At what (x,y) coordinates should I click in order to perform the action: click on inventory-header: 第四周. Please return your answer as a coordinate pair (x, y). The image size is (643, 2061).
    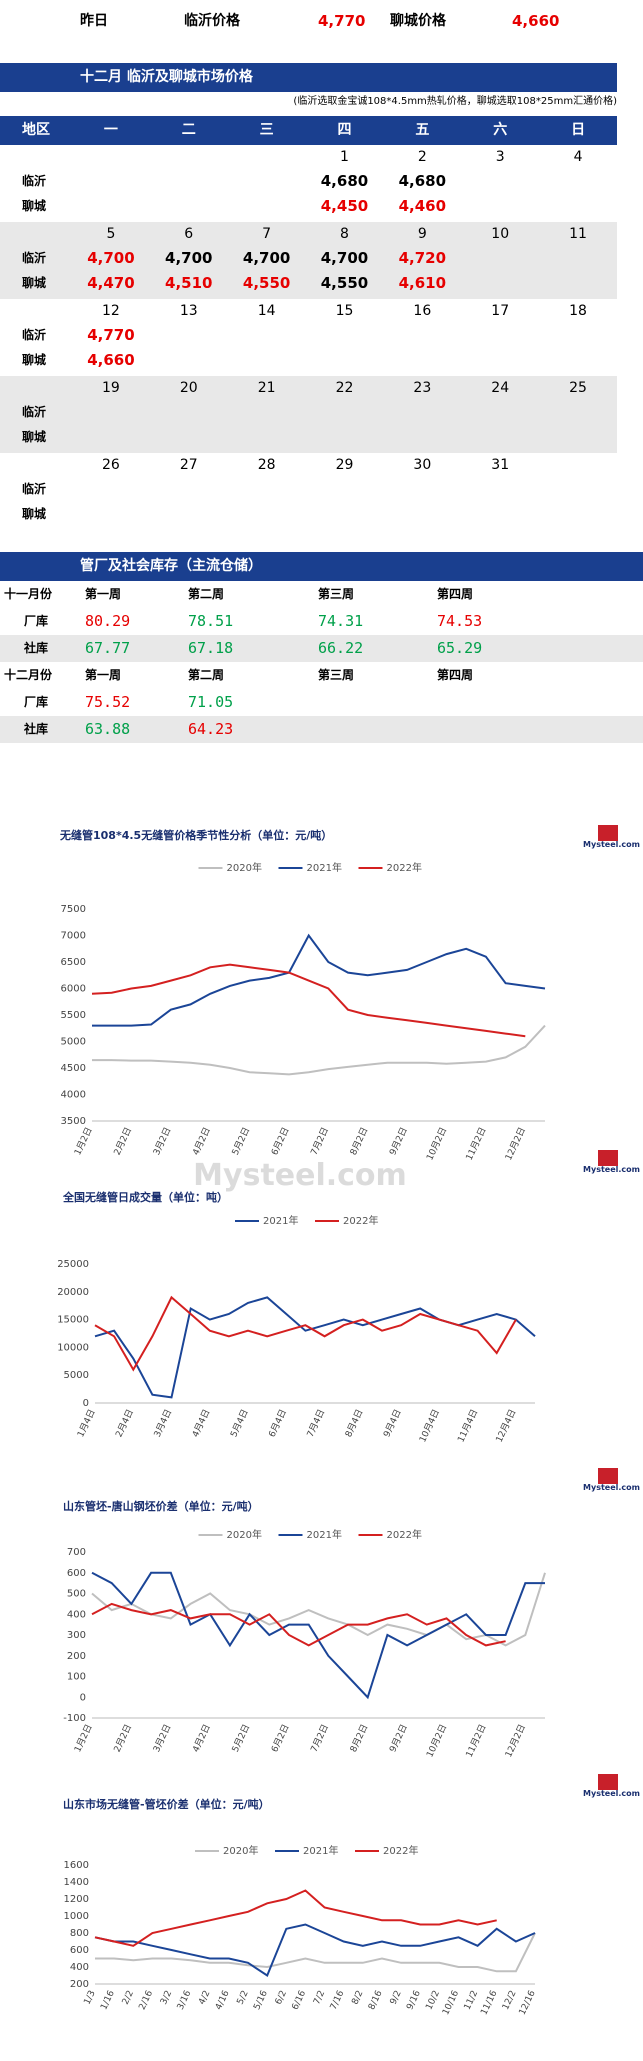
    Looking at the image, I should click on (455, 675).